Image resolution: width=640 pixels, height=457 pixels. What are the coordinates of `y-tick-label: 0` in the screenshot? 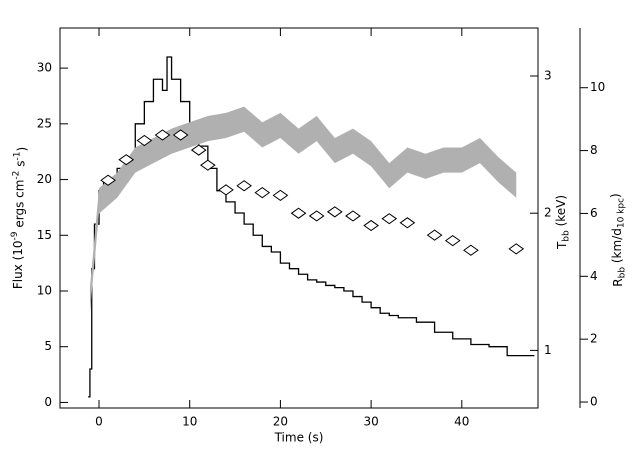 It's located at (48, 402).